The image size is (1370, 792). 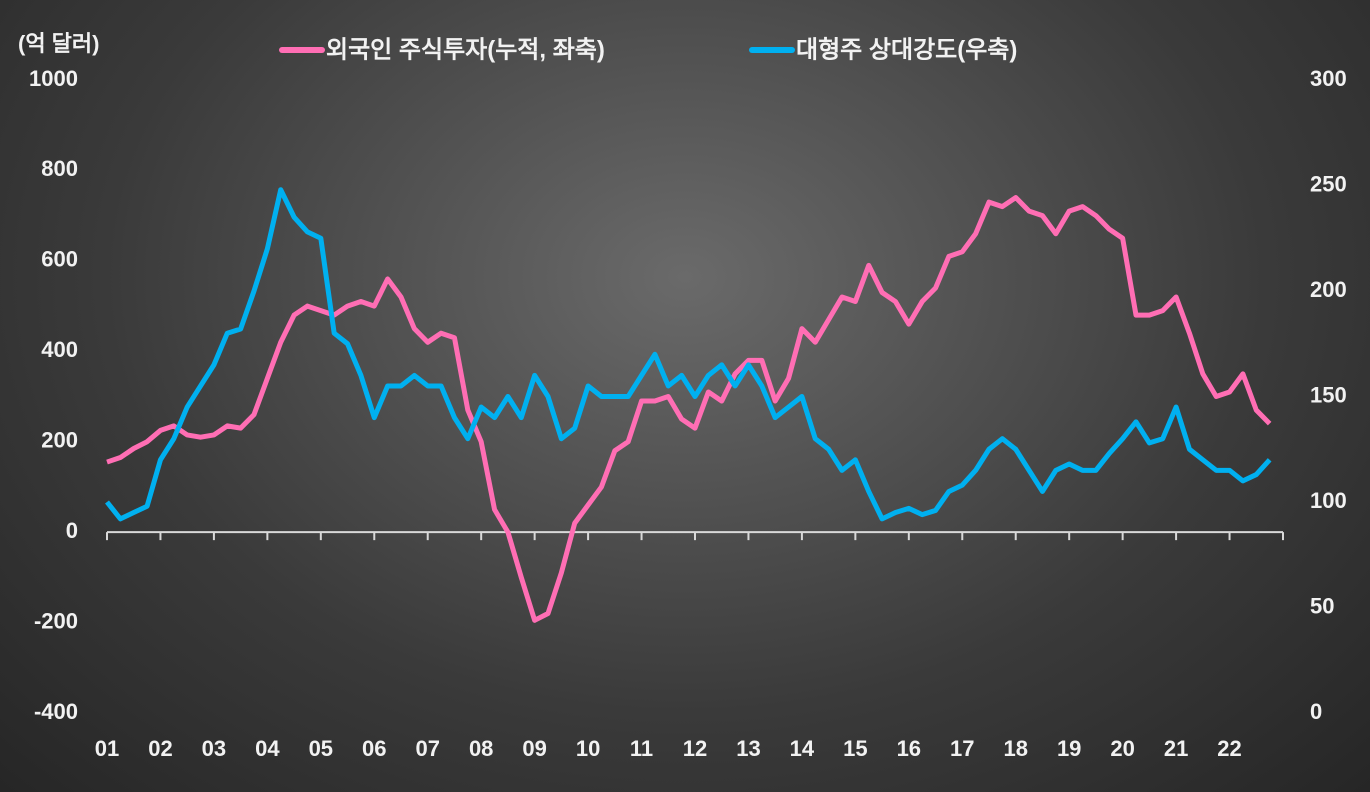 I want to click on x-tick-label: 20, so click(x=1122, y=748).